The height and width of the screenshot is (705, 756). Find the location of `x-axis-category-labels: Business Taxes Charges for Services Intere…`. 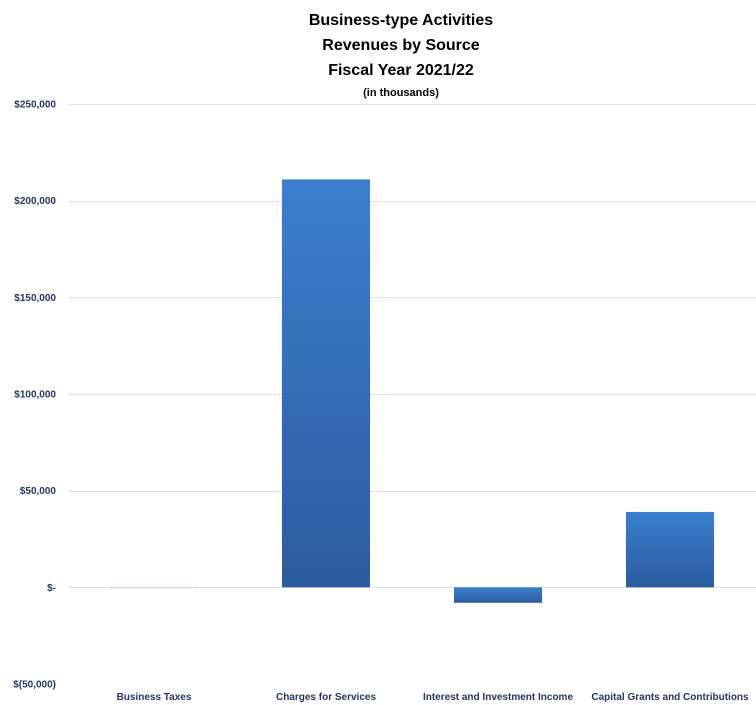

x-axis-category-labels: Business Taxes Charges for Services Intere… is located at coordinates (433, 697).